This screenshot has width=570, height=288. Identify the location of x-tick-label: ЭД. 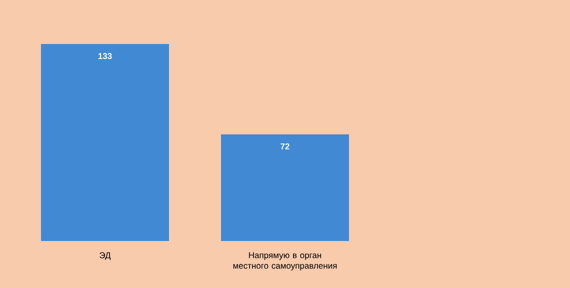
(105, 256).